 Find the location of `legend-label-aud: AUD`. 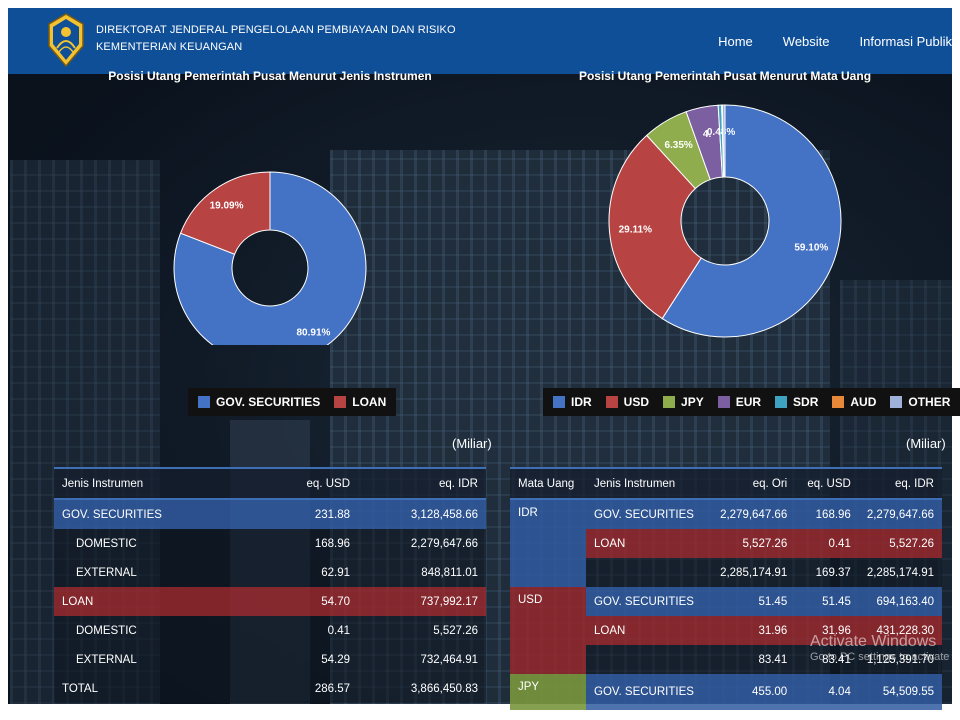

legend-label-aud: AUD is located at coordinates (863, 402).